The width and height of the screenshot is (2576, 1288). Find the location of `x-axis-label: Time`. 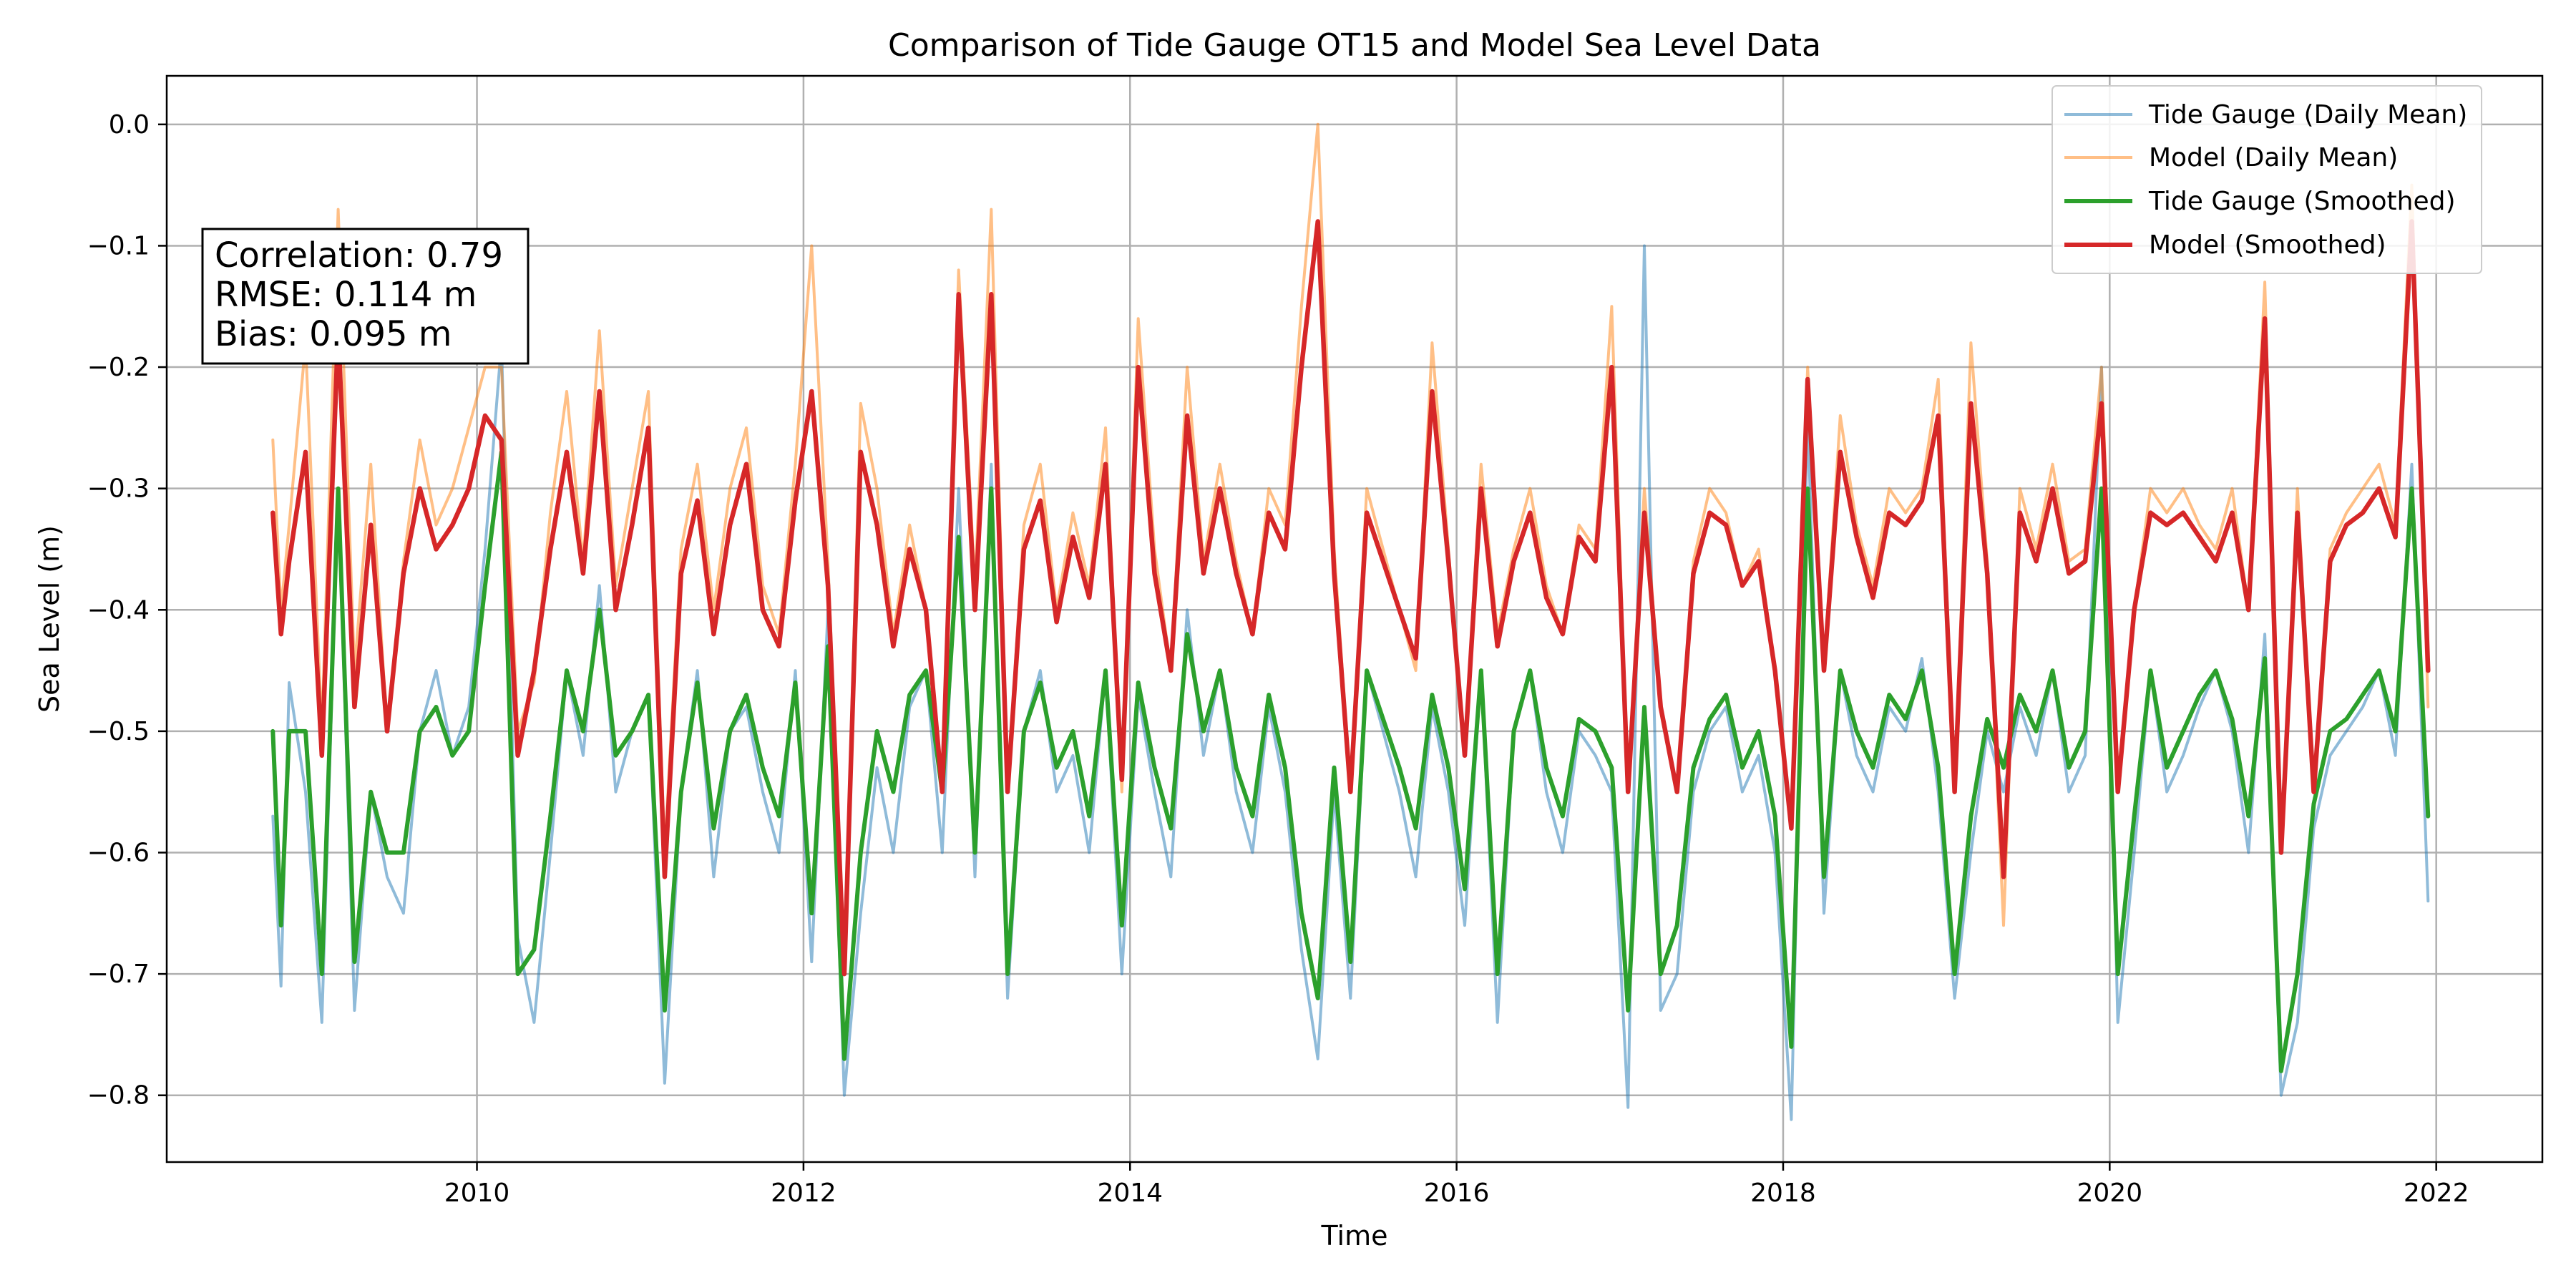

x-axis-label: Time is located at coordinates (1354, 1236).